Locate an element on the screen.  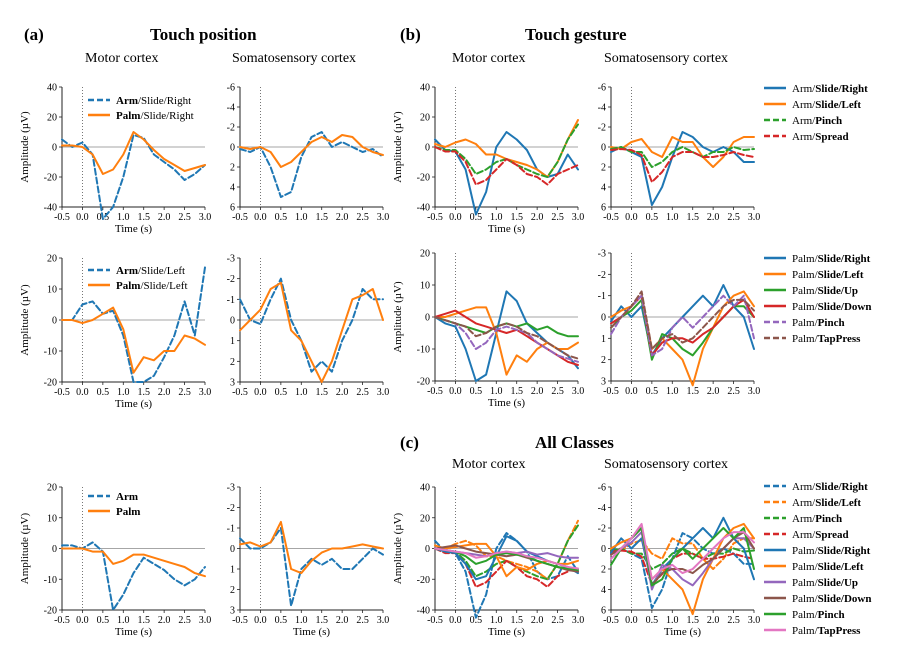
y-tick-label: 6 is located at coordinates (232, 208).